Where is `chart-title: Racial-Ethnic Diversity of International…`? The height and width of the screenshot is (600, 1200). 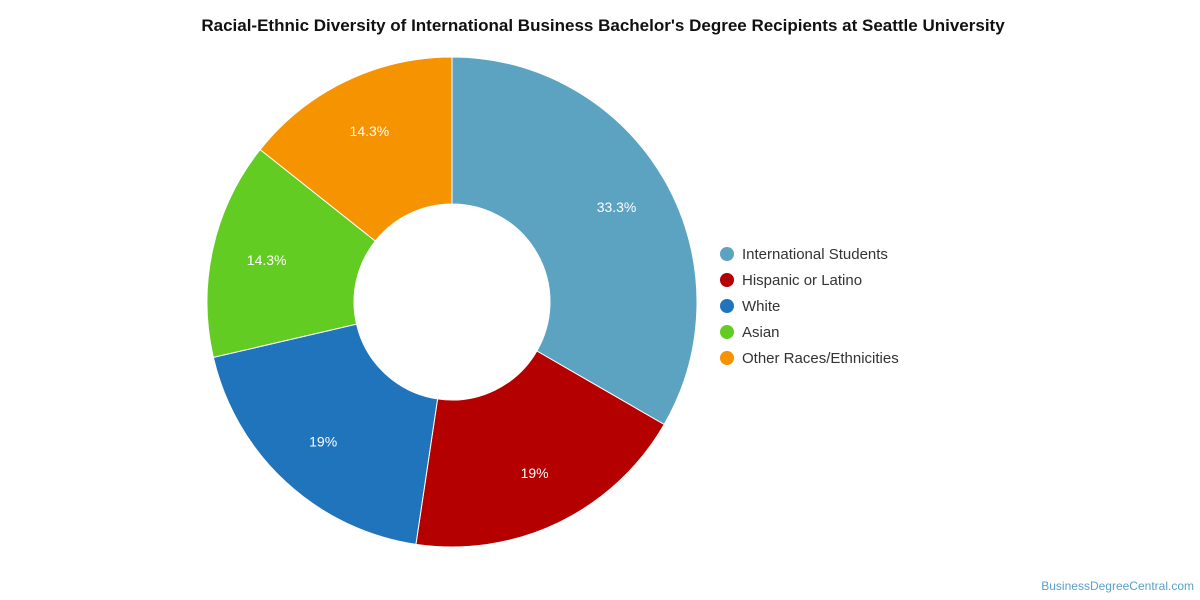
chart-title: Racial-Ethnic Diversity of International… is located at coordinates (603, 25).